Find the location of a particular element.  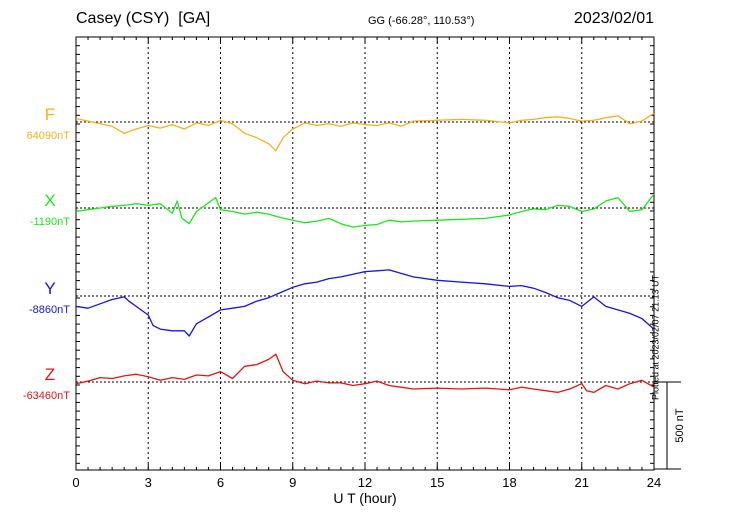

x-tick-label: 24 is located at coordinates (654, 482).